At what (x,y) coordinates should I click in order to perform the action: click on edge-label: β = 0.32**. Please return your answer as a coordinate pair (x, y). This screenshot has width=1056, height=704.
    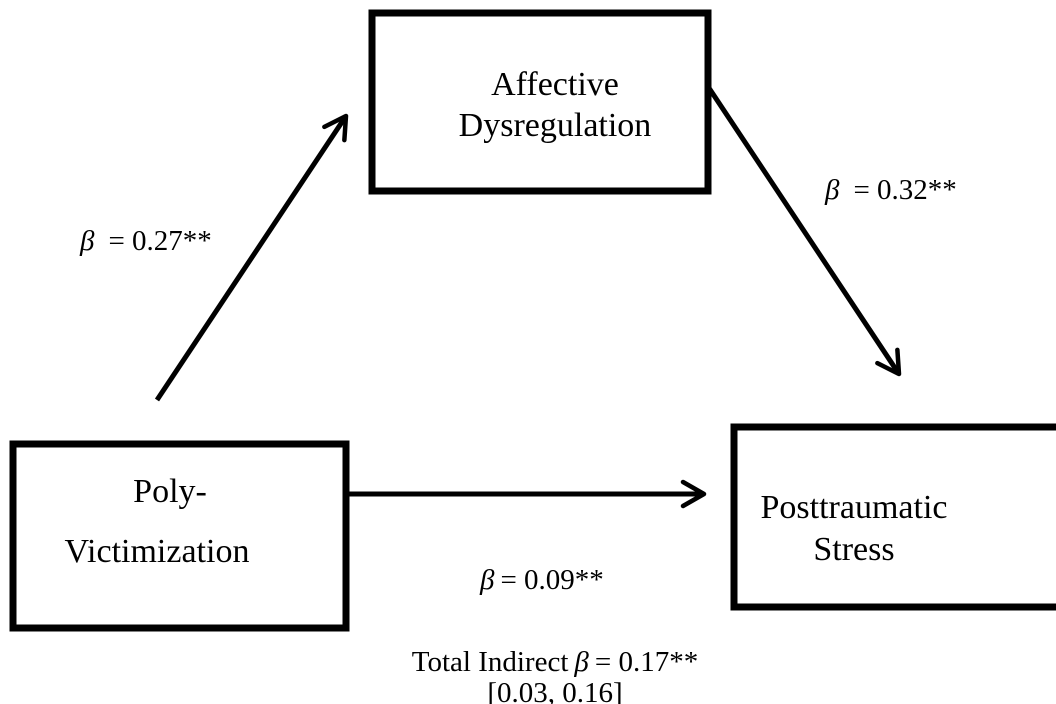
    Looking at the image, I should click on (890, 190).